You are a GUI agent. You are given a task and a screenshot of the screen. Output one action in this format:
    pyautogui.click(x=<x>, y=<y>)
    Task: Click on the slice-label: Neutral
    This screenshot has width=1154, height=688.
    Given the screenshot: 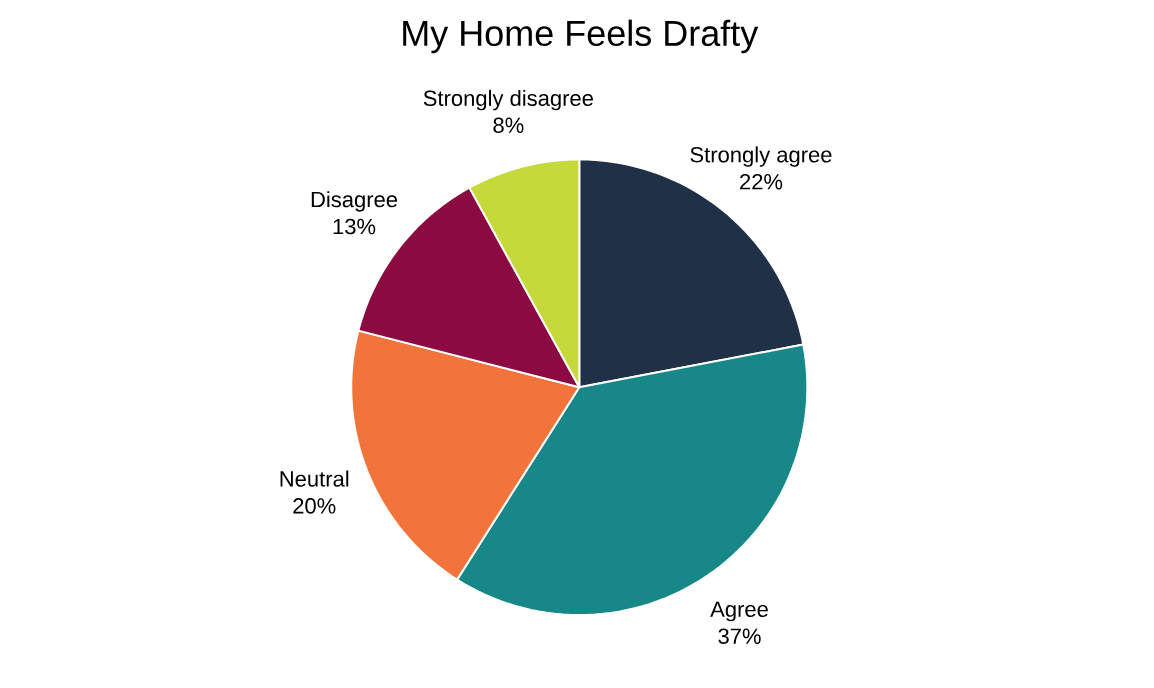 What is the action you would take?
    pyautogui.click(x=314, y=478)
    